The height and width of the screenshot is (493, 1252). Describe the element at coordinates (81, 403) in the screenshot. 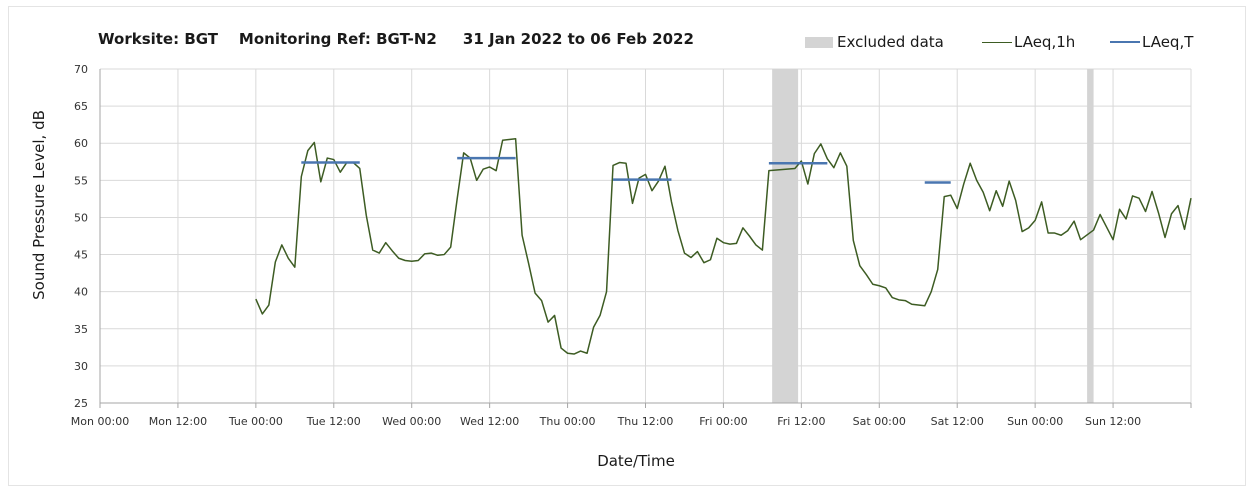

I see `y-tick-label: 25` at that location.